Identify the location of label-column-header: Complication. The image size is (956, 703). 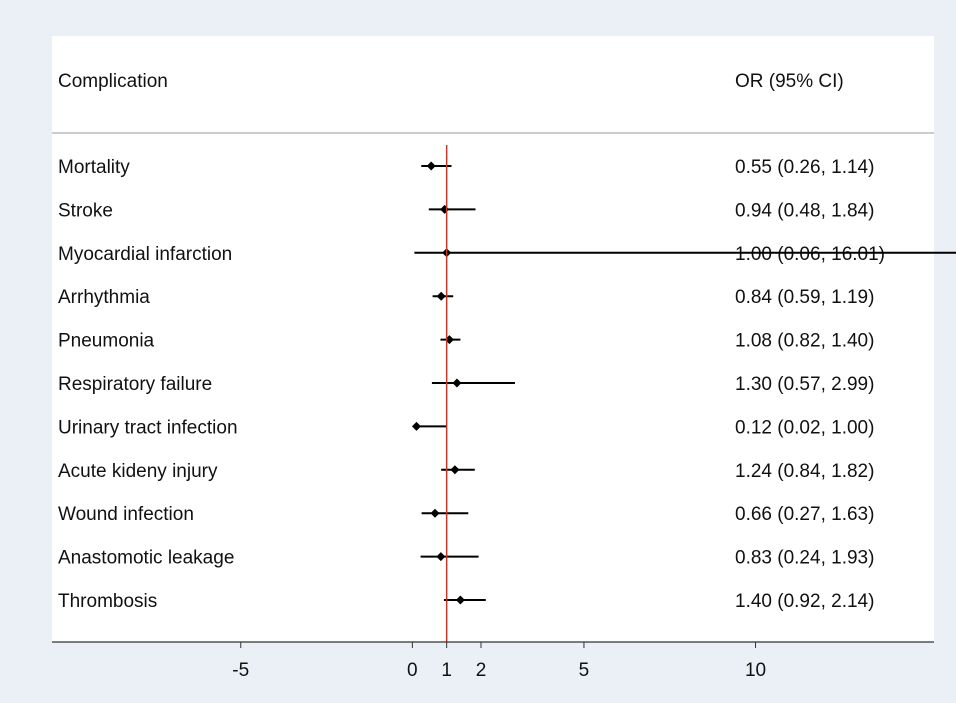
(113, 81).